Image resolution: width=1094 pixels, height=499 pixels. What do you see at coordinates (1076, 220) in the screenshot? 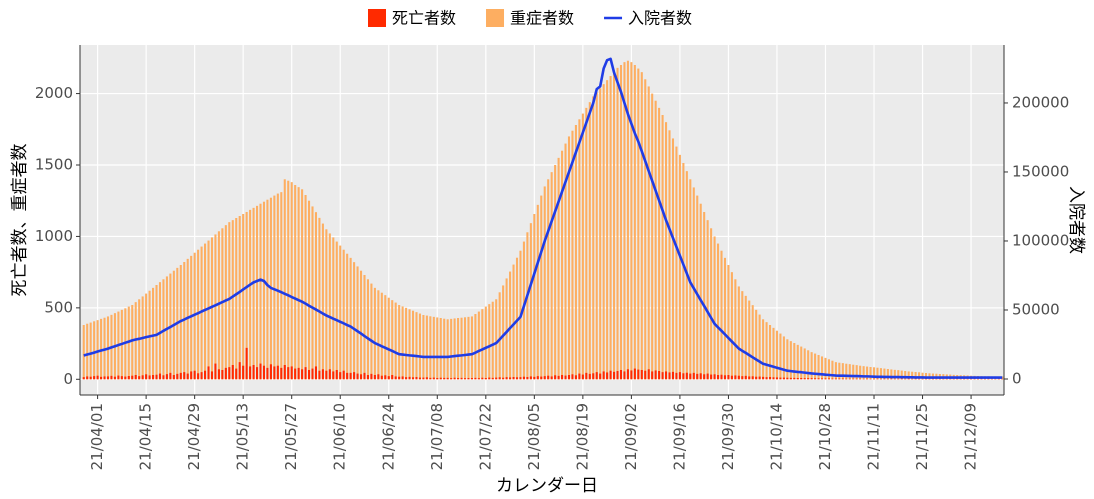
I see `y2-axis-title: 入院者数` at bounding box center [1076, 220].